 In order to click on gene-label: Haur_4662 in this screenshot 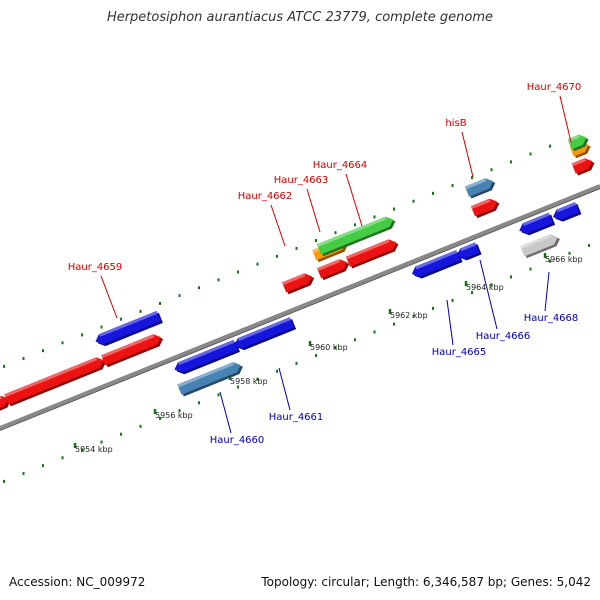, I will do `click(265, 196)`.